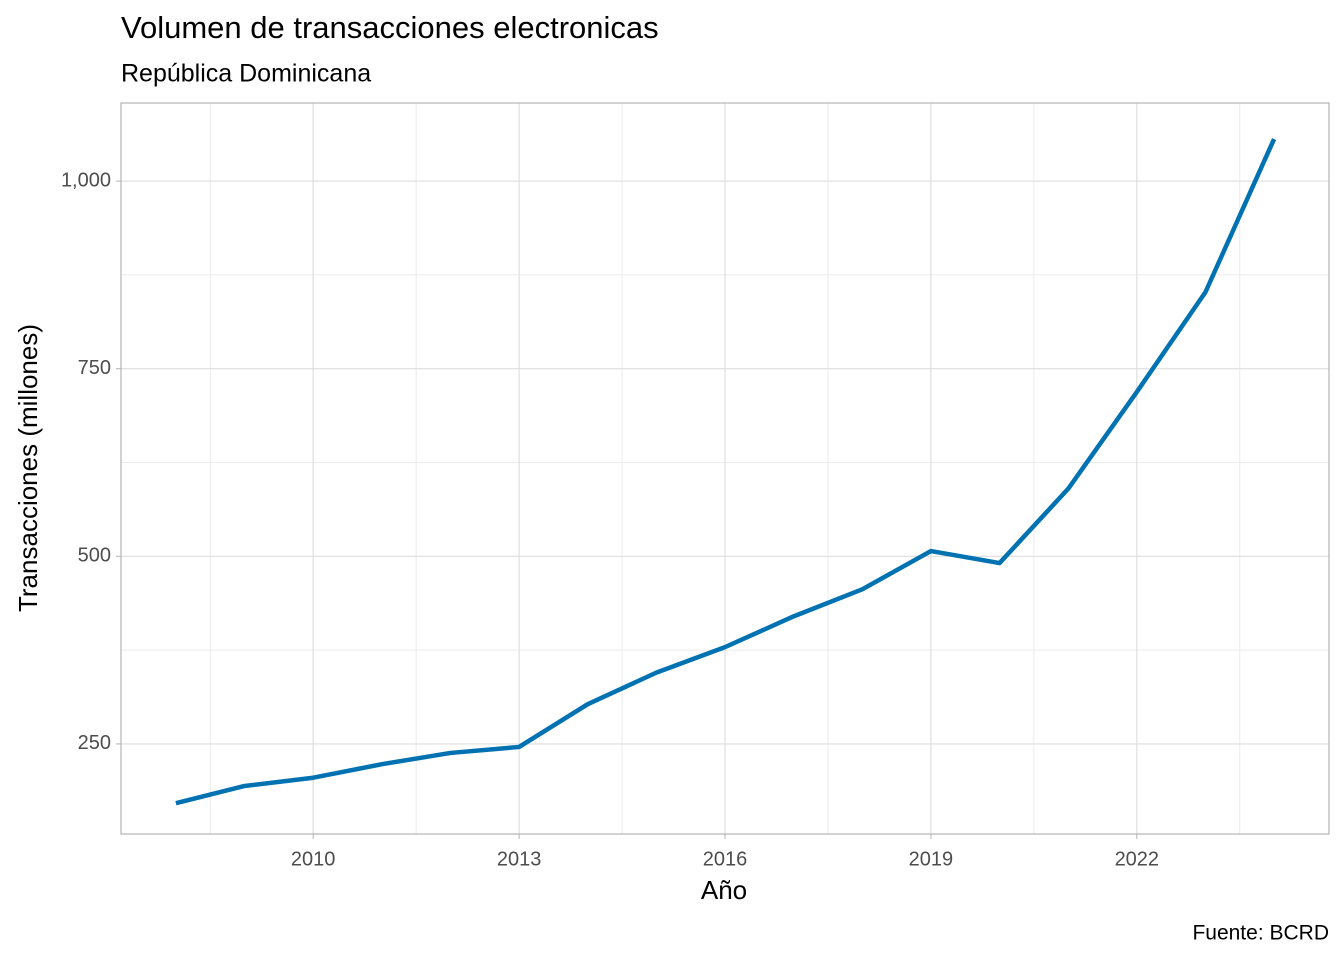  I want to click on x-tick-label: 2016, so click(725, 859).